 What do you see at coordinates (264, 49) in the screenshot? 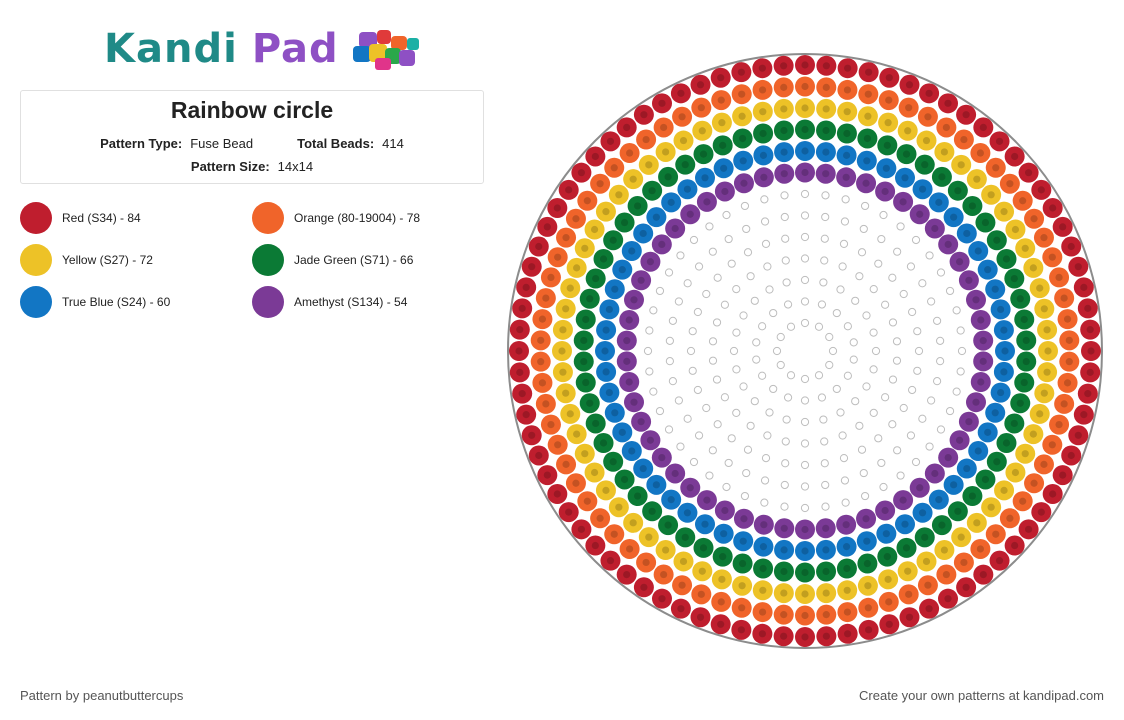
I see `kandipad-logo: Kandi Pad` at bounding box center [264, 49].